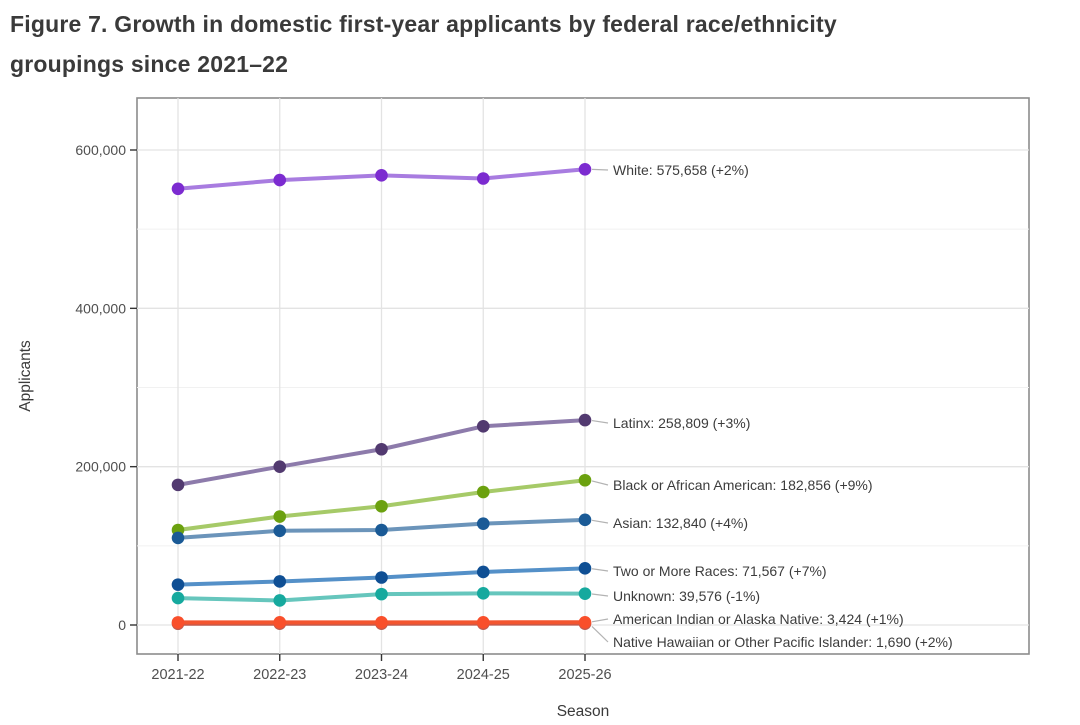  Describe the element at coordinates (600, 421) in the screenshot. I see `leader-line-latinx` at that location.